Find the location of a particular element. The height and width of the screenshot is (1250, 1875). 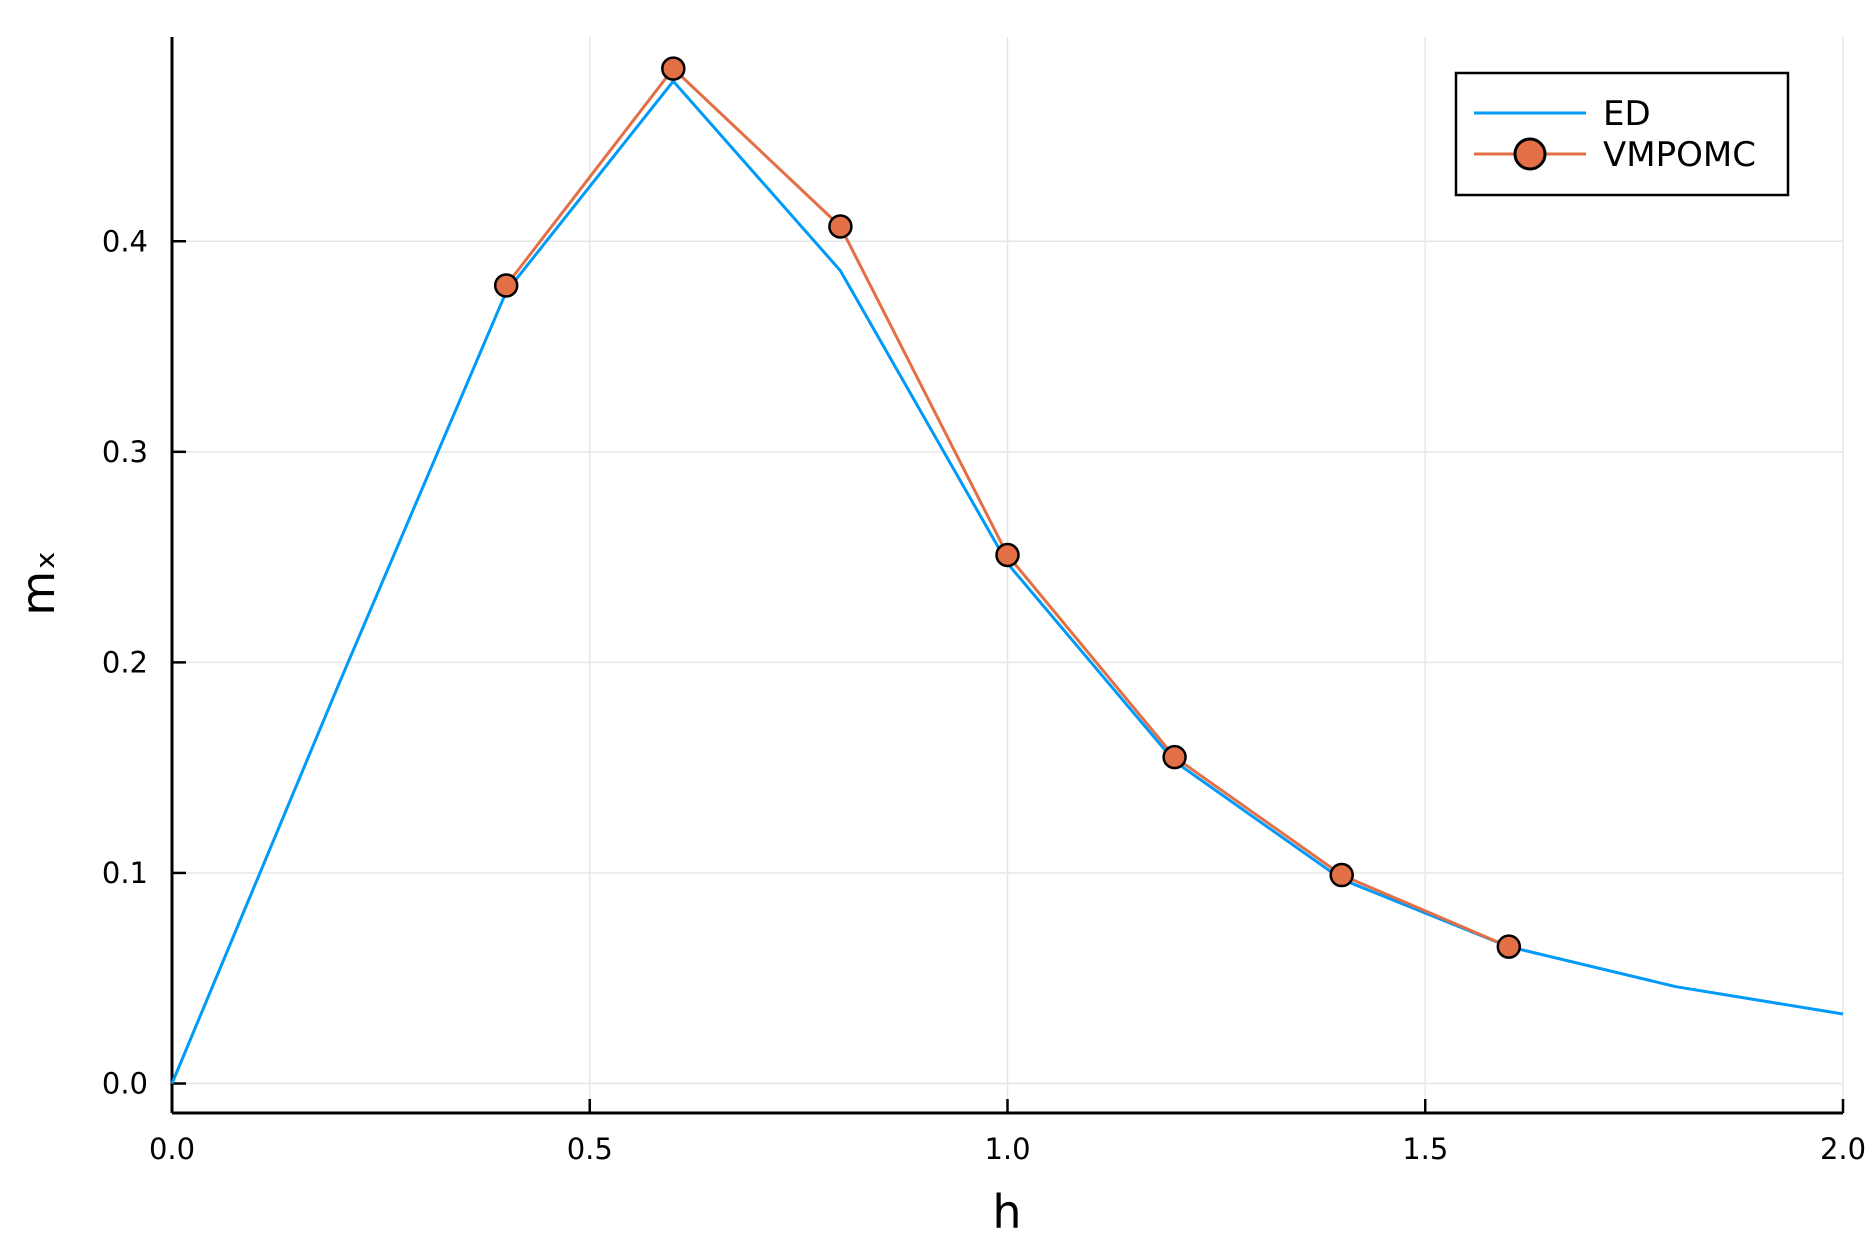

x-tick-label: 0.5 is located at coordinates (590, 1149).